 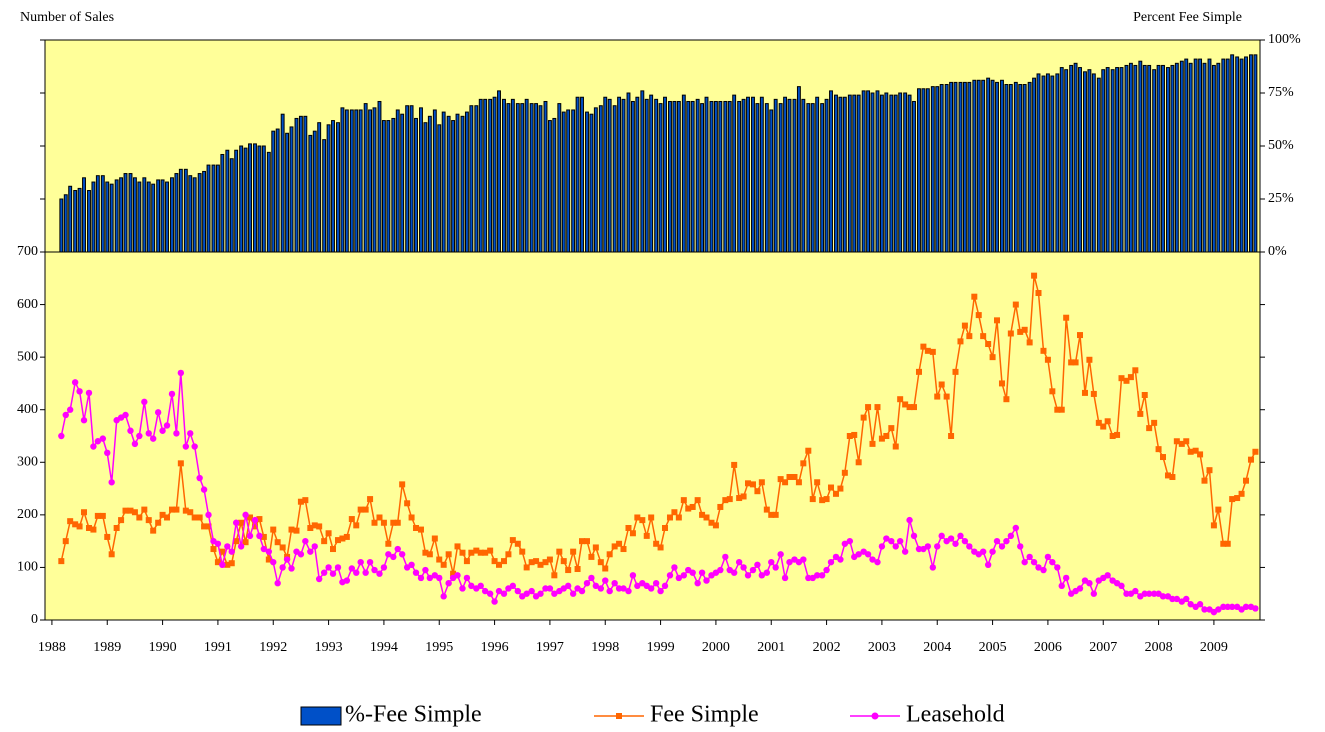 I want to click on y-tick-label: 600, so click(x=27, y=304).